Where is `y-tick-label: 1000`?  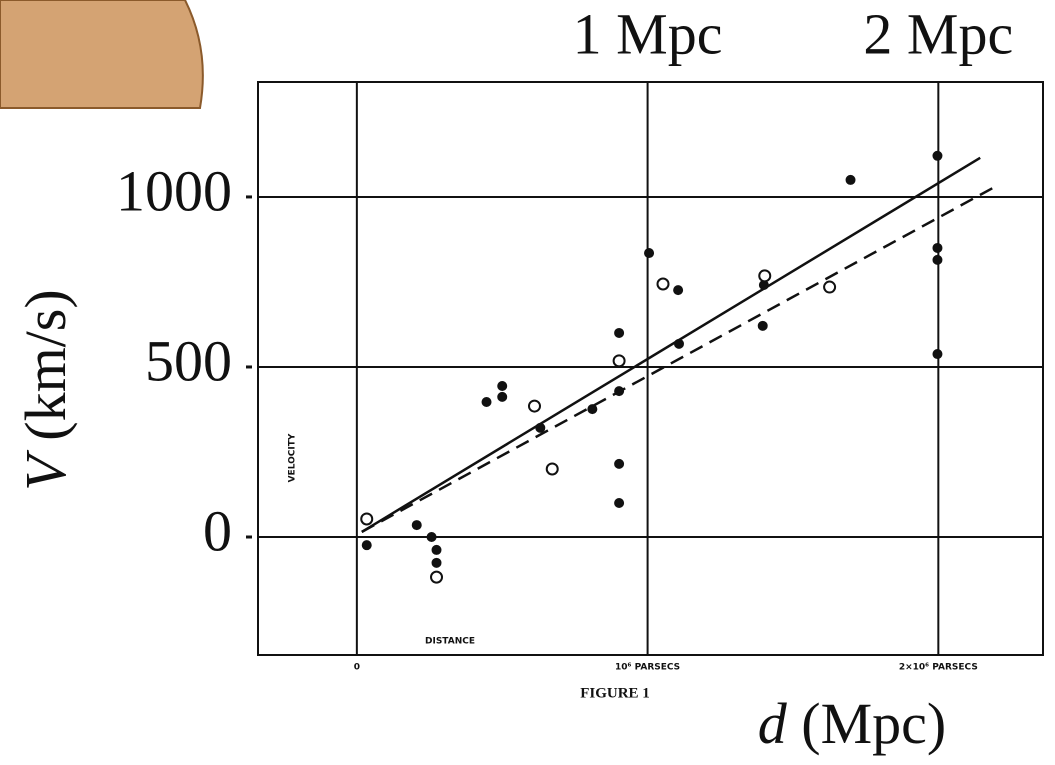
y-tick-label: 1000 is located at coordinates (174, 190).